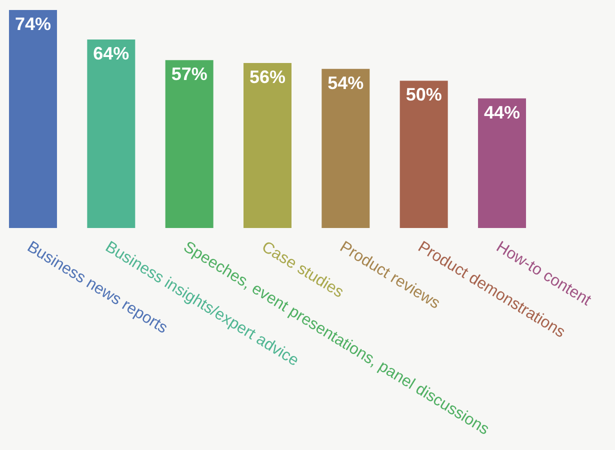 The height and width of the screenshot is (450, 615). What do you see at coordinates (502, 112) in the screenshot?
I see `data-label: 44%` at bounding box center [502, 112].